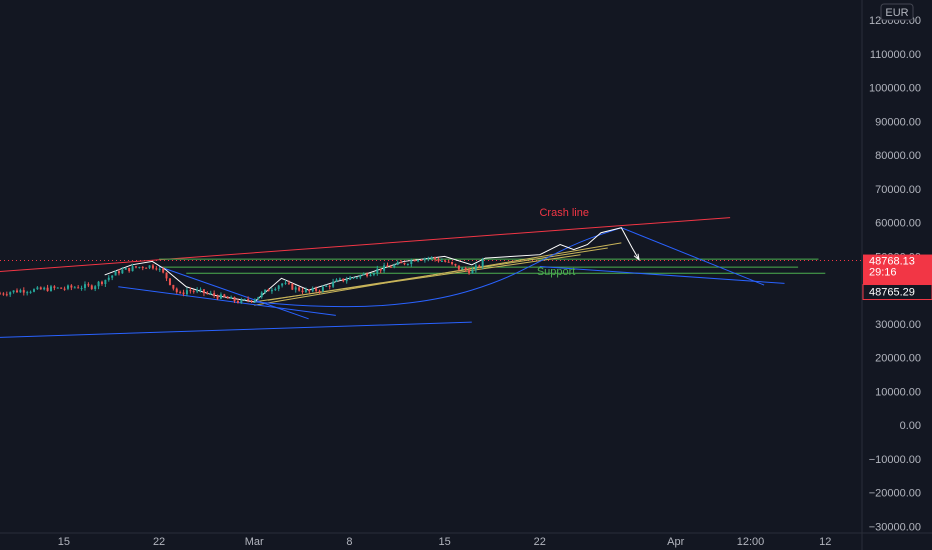 This screenshot has height=550, width=932. I want to click on last-price-tag, so click(897, 269).